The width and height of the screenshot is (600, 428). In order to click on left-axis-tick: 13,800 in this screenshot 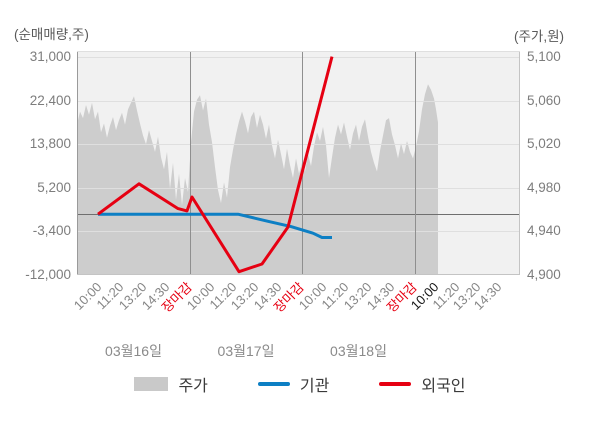, I will do `click(50, 144)`.